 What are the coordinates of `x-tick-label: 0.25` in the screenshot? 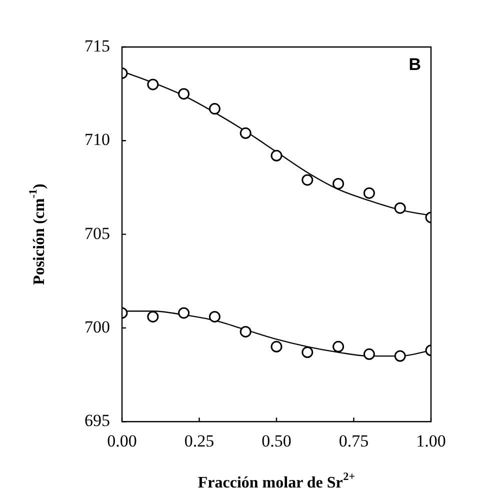 It's located at (199, 440).